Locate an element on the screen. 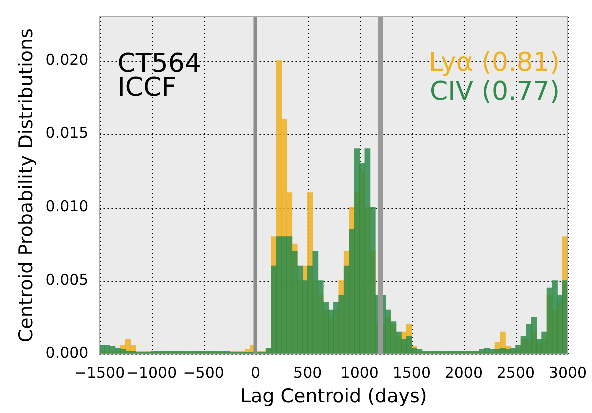  x-tick-label: 500 is located at coordinates (308, 373).